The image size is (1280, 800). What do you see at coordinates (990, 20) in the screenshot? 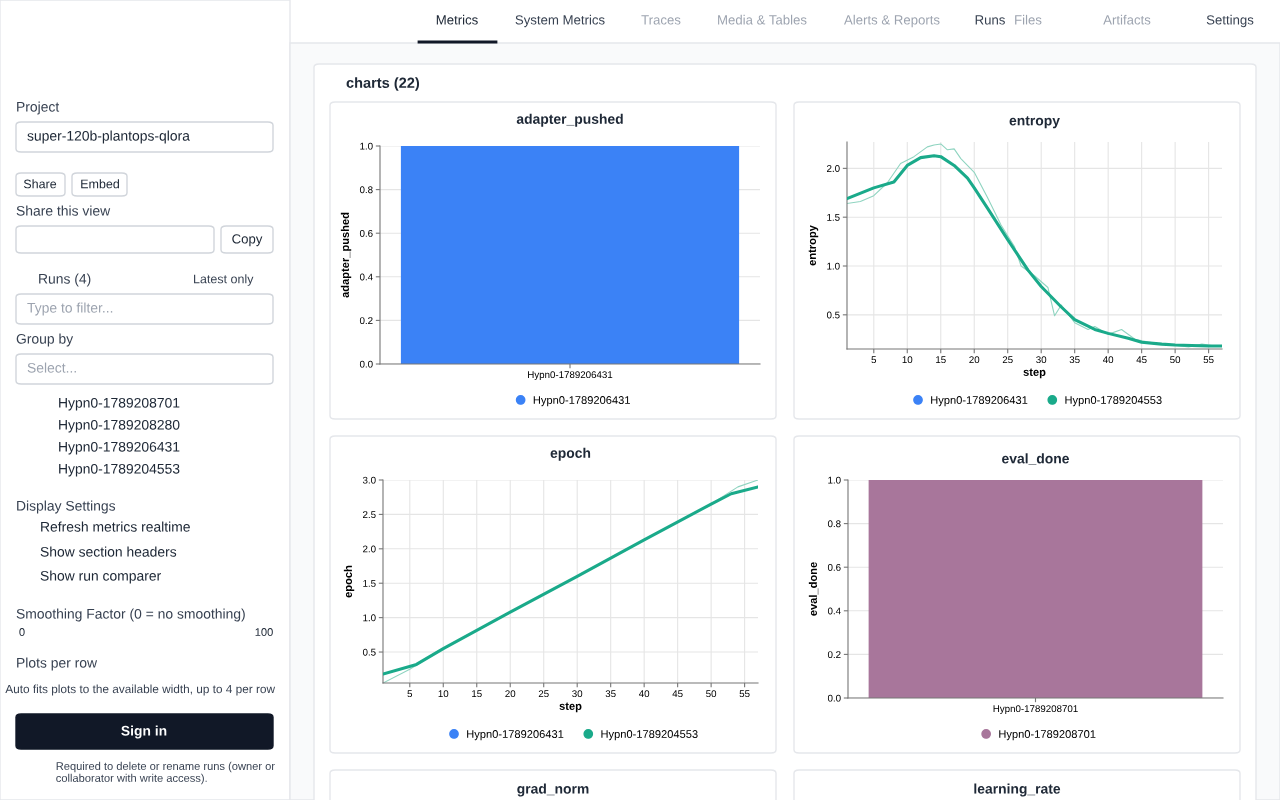
I see `text: Runs` at bounding box center [990, 20].